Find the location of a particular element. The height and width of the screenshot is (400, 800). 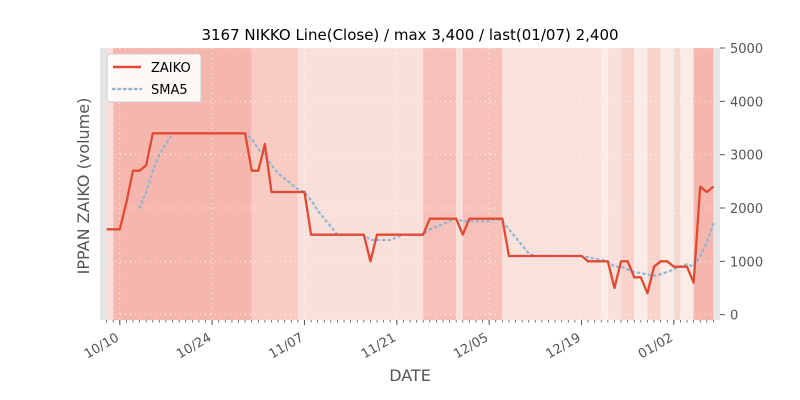

y-axis: 0 1000 2000 3000 4000 5000 is located at coordinates (741, 183).